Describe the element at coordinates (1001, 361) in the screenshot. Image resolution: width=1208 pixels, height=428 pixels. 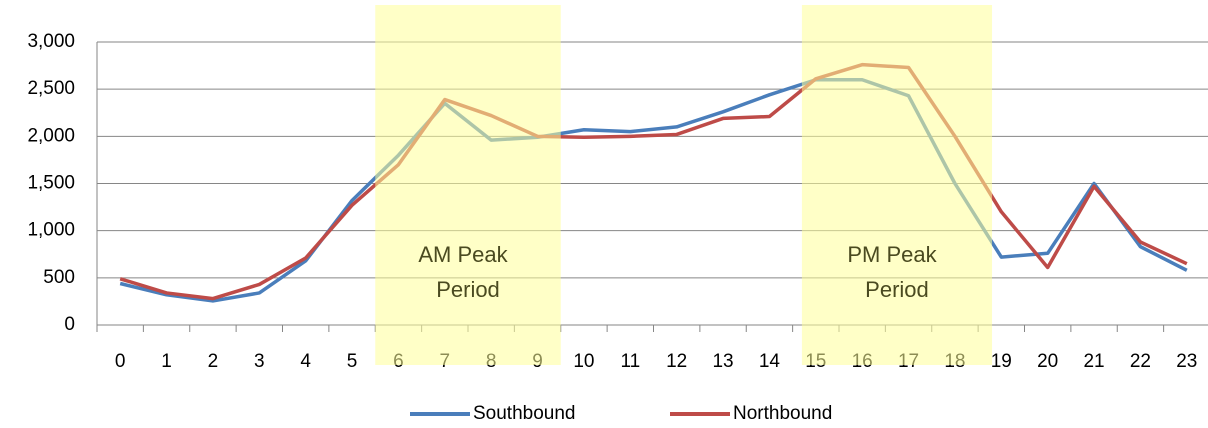
I see `x-tick-label: 19` at that location.